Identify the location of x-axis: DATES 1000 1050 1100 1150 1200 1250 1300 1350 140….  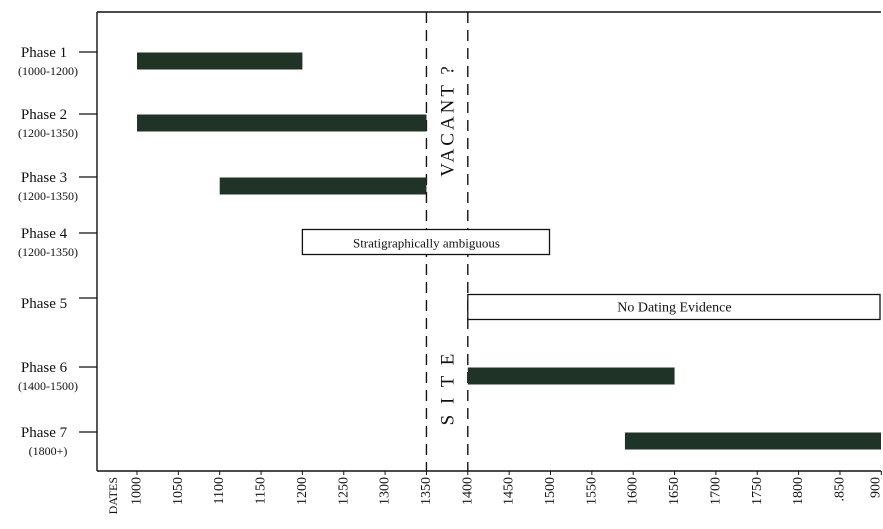
(494, 492).